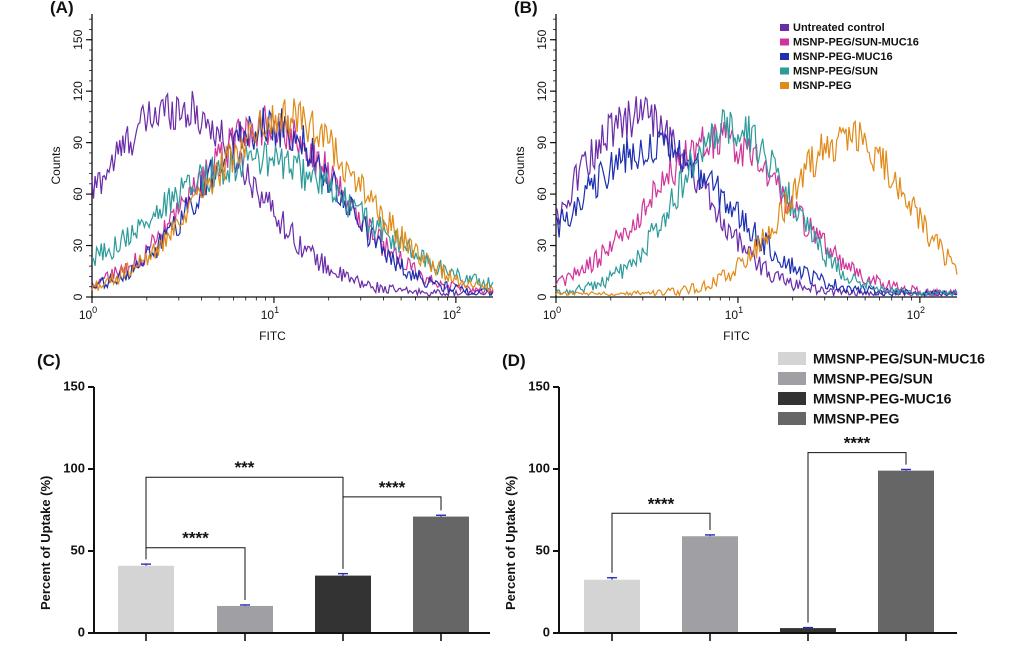 The height and width of the screenshot is (648, 1034). I want to click on legend-entry: MMSNP-PEG/SUN, so click(873, 379).